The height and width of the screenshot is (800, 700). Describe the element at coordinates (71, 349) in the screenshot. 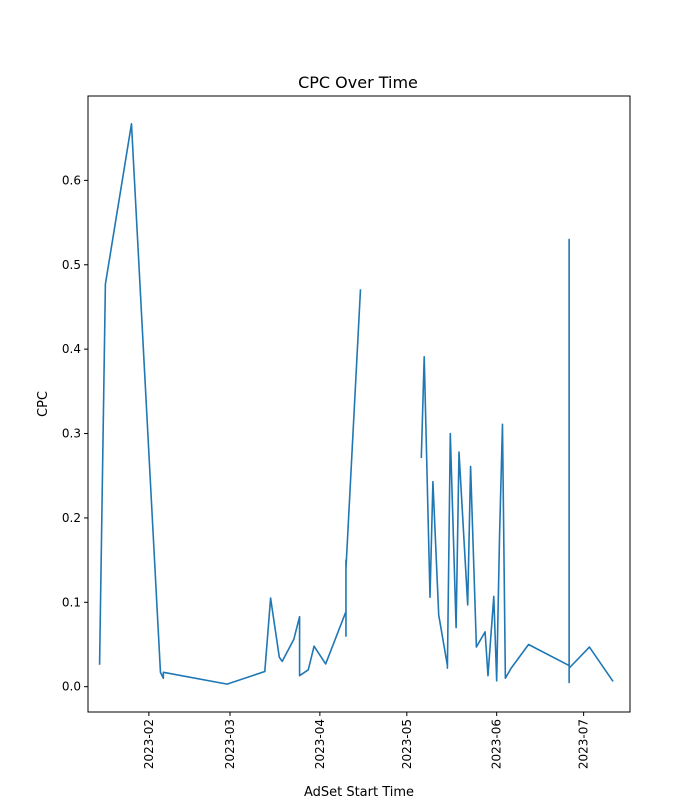

I see `y-tick-label: 0.4` at that location.